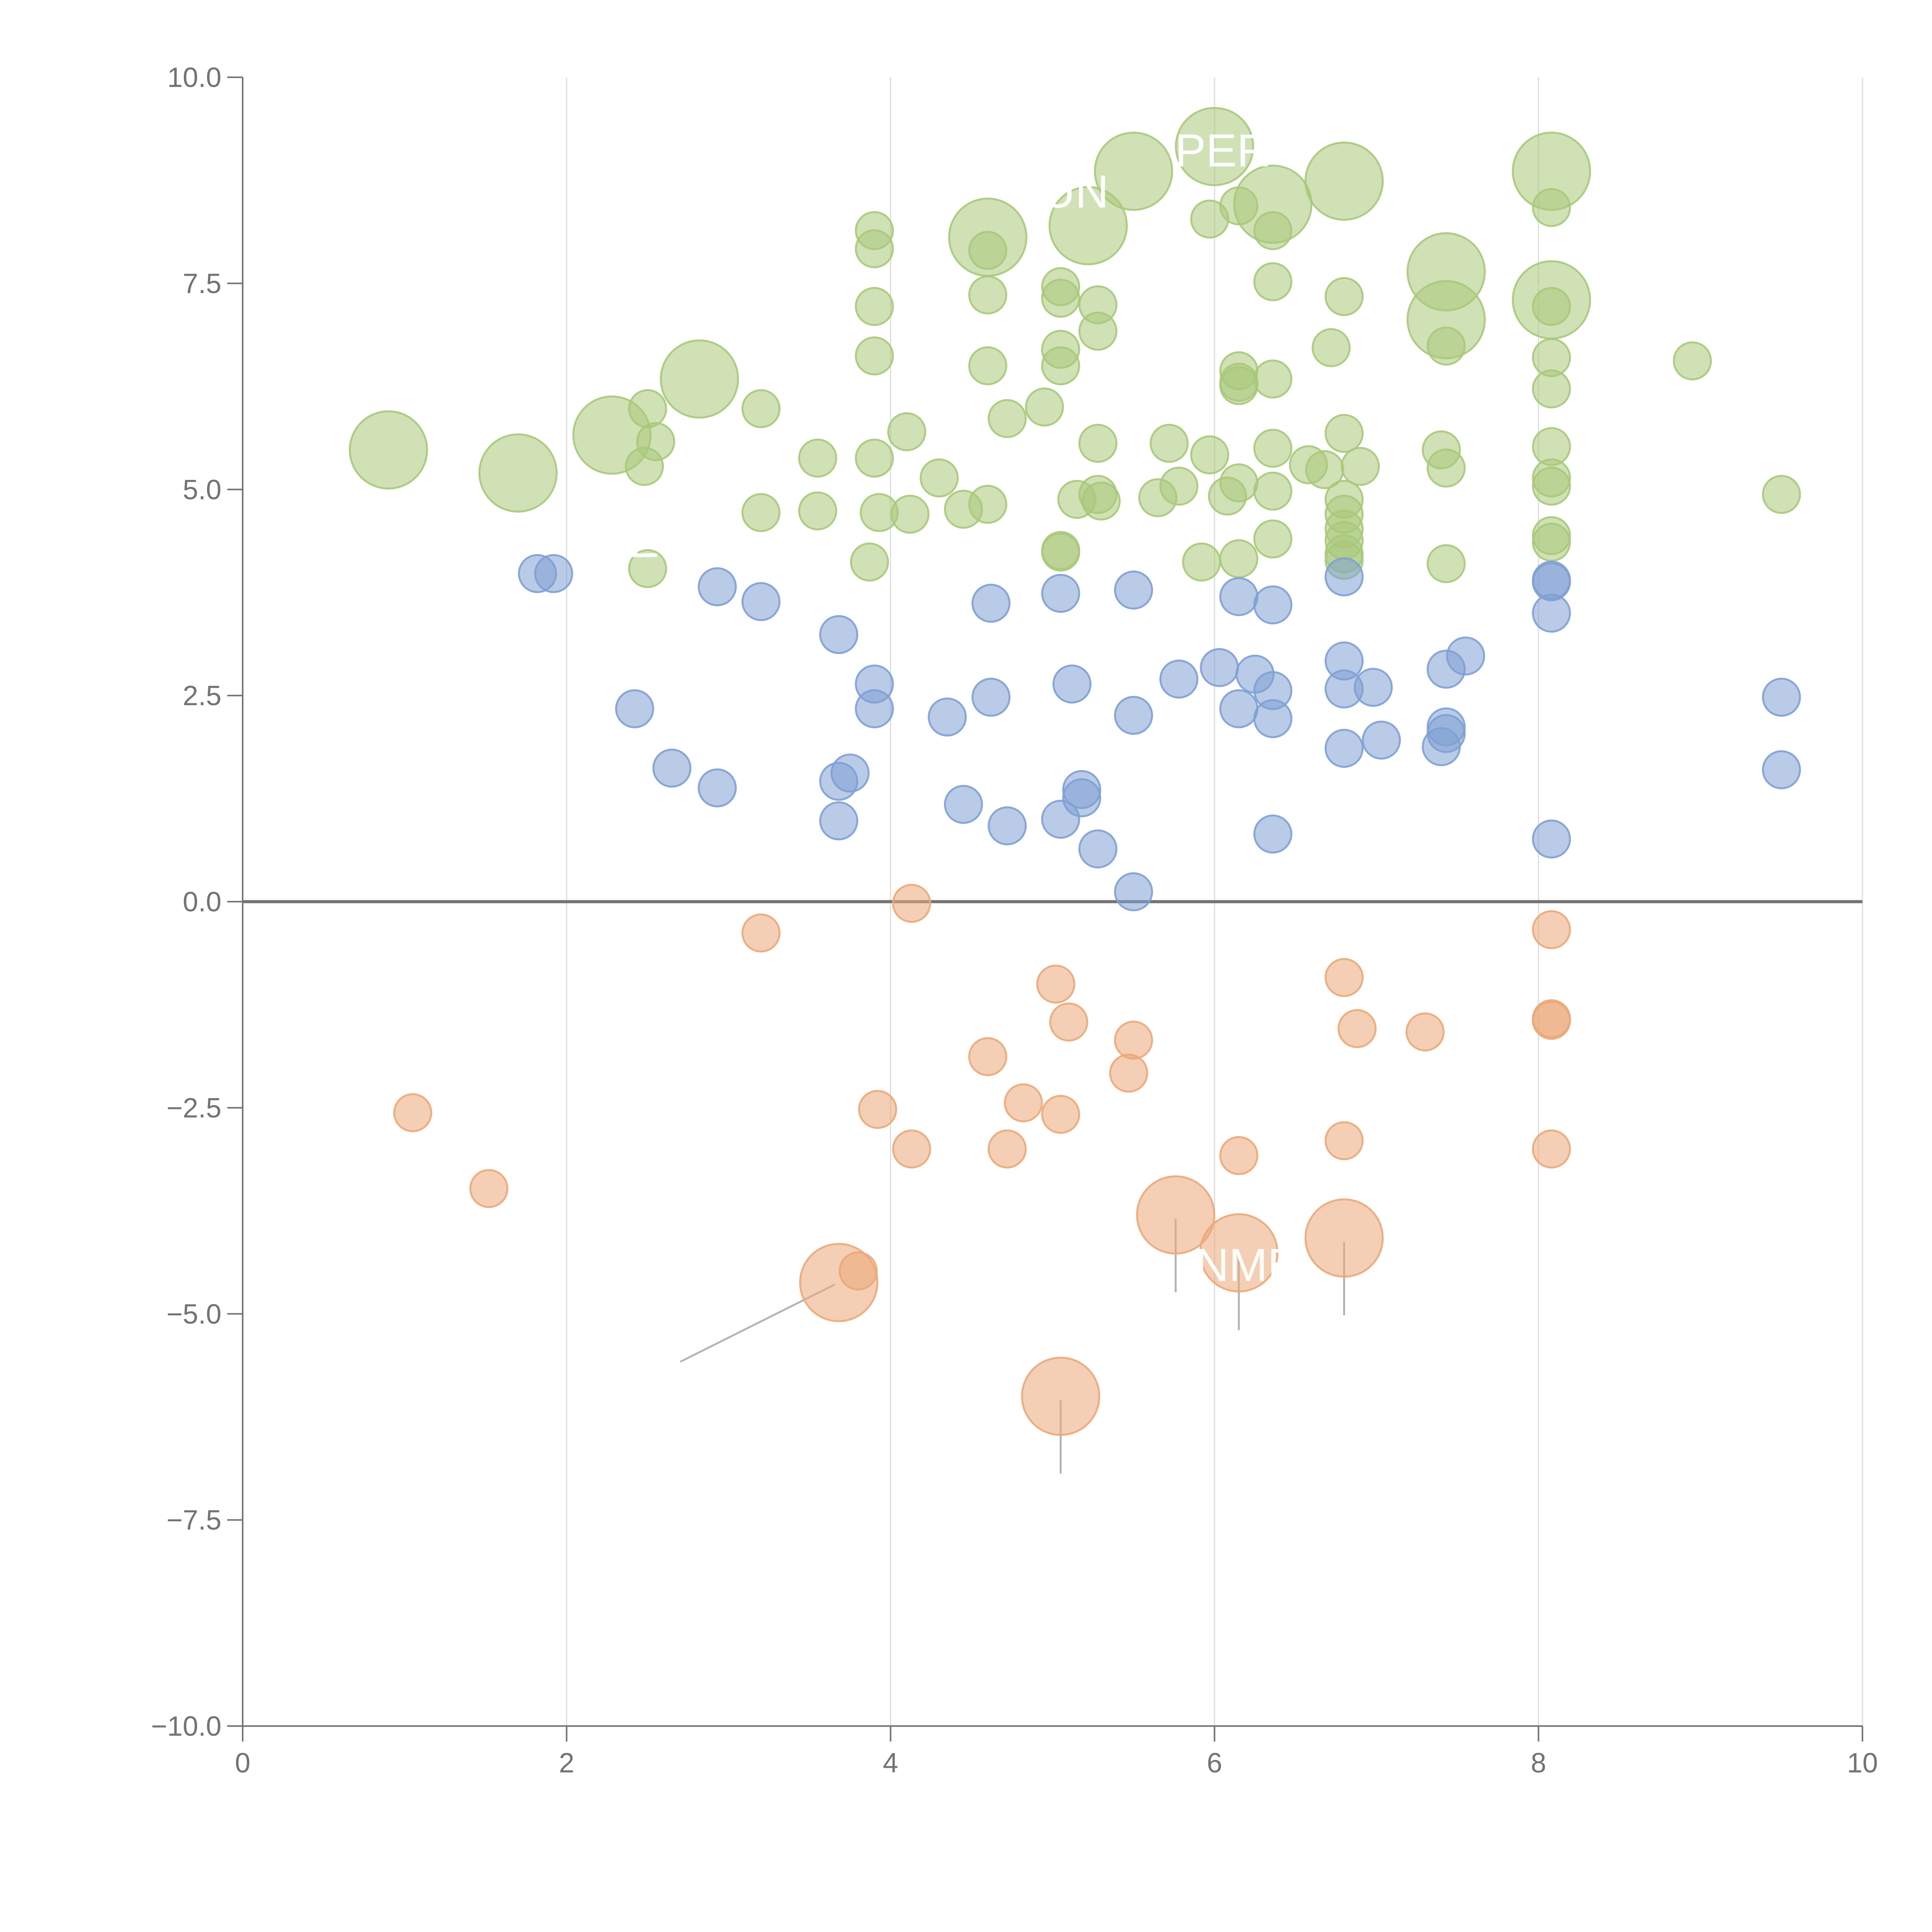 The image size is (1932, 1932). I want to click on y-tick-label: 5.0, so click(202, 489).